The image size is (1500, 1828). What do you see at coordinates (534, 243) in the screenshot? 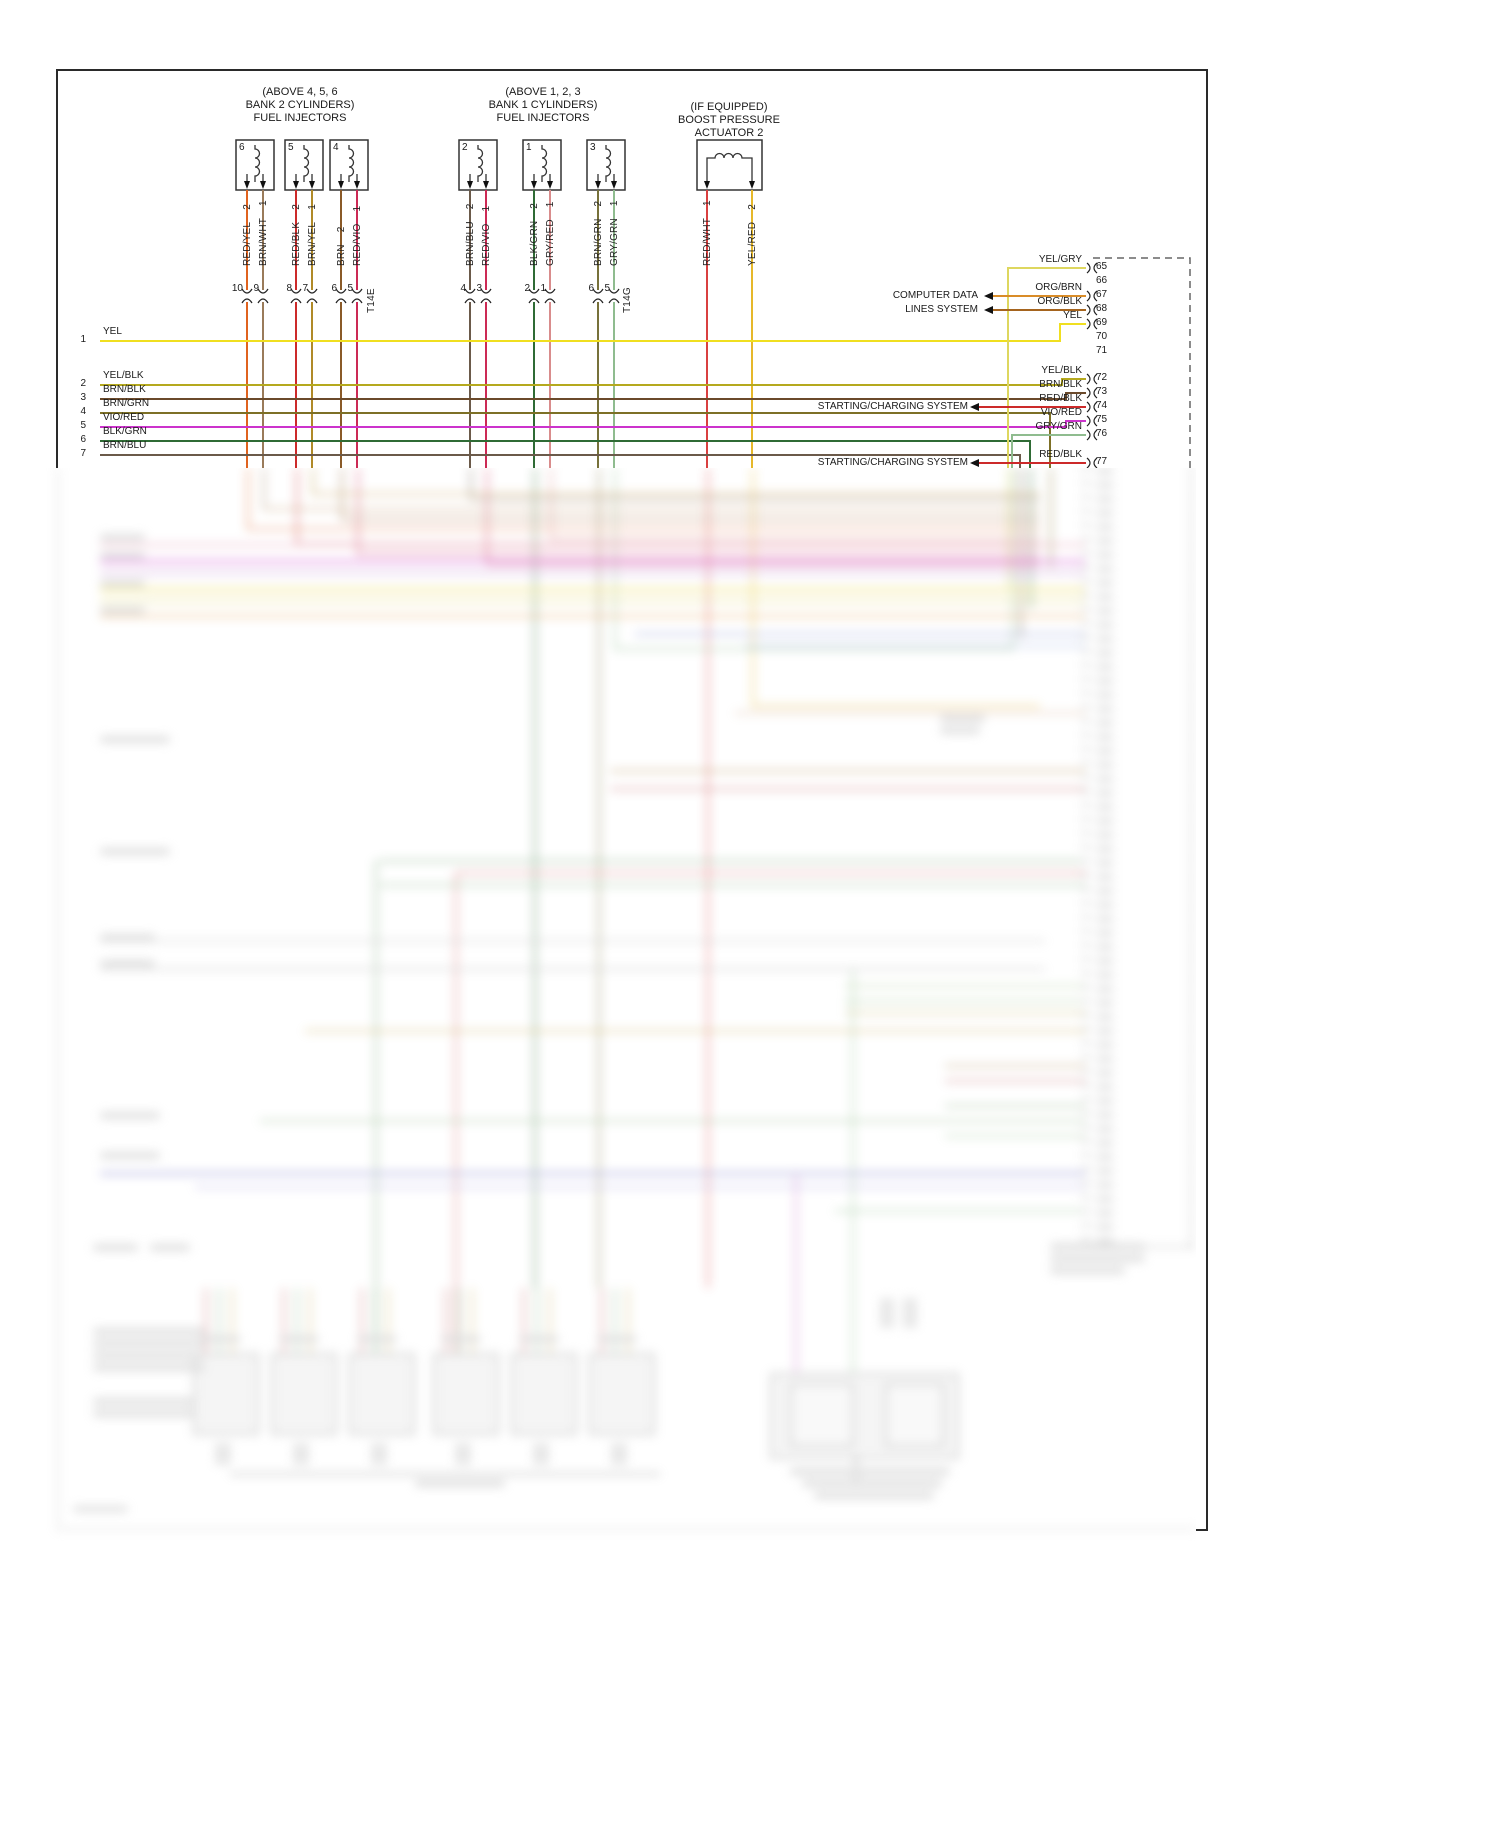
I see `wire-color: BLK/GRN` at bounding box center [534, 243].